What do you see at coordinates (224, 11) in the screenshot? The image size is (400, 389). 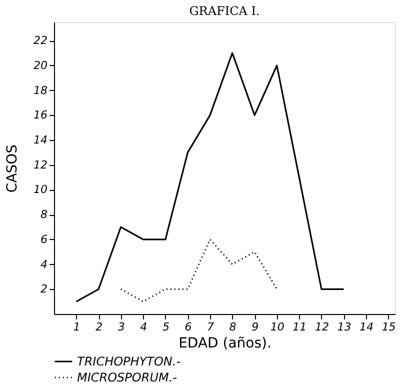 I see `chart-title: GRAFICA I.` at bounding box center [224, 11].